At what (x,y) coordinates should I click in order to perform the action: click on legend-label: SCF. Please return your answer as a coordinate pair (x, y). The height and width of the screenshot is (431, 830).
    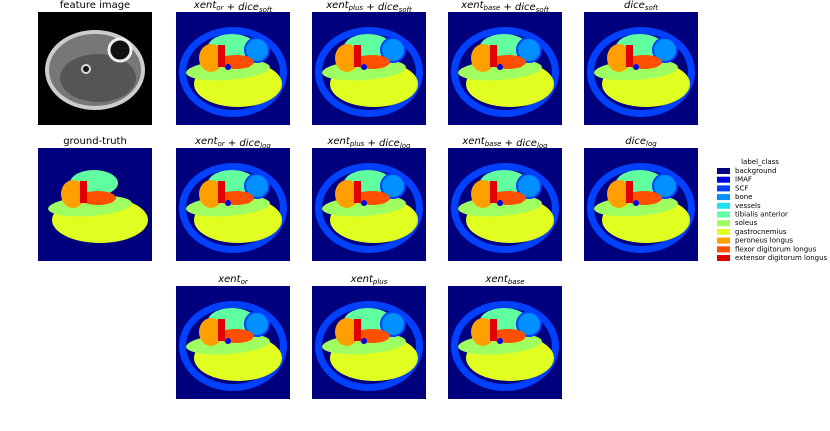
    Looking at the image, I should click on (741, 188).